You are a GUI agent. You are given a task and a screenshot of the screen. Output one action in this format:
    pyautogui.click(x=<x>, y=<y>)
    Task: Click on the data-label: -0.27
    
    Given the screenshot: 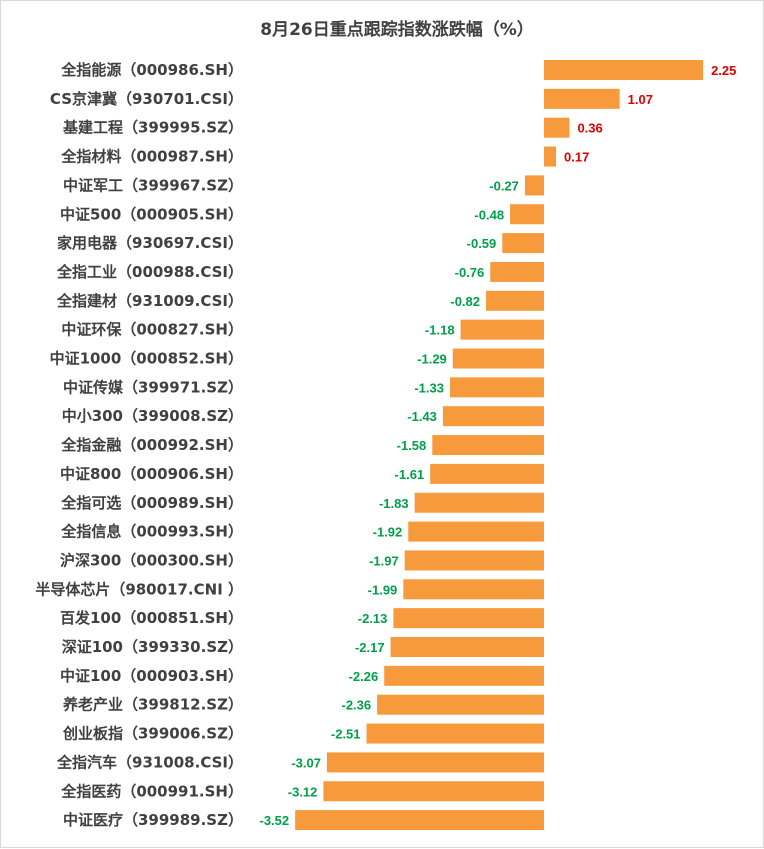 What is the action you would take?
    pyautogui.click(x=504, y=185)
    